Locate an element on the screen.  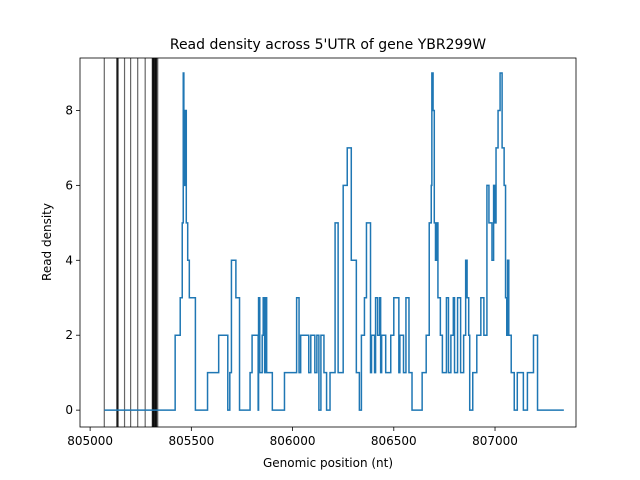
x-tick-label-1: 805500 is located at coordinates (191, 441).